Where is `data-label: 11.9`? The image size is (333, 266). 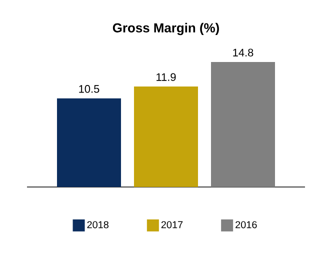 data-label: 11.9 is located at coordinates (166, 77).